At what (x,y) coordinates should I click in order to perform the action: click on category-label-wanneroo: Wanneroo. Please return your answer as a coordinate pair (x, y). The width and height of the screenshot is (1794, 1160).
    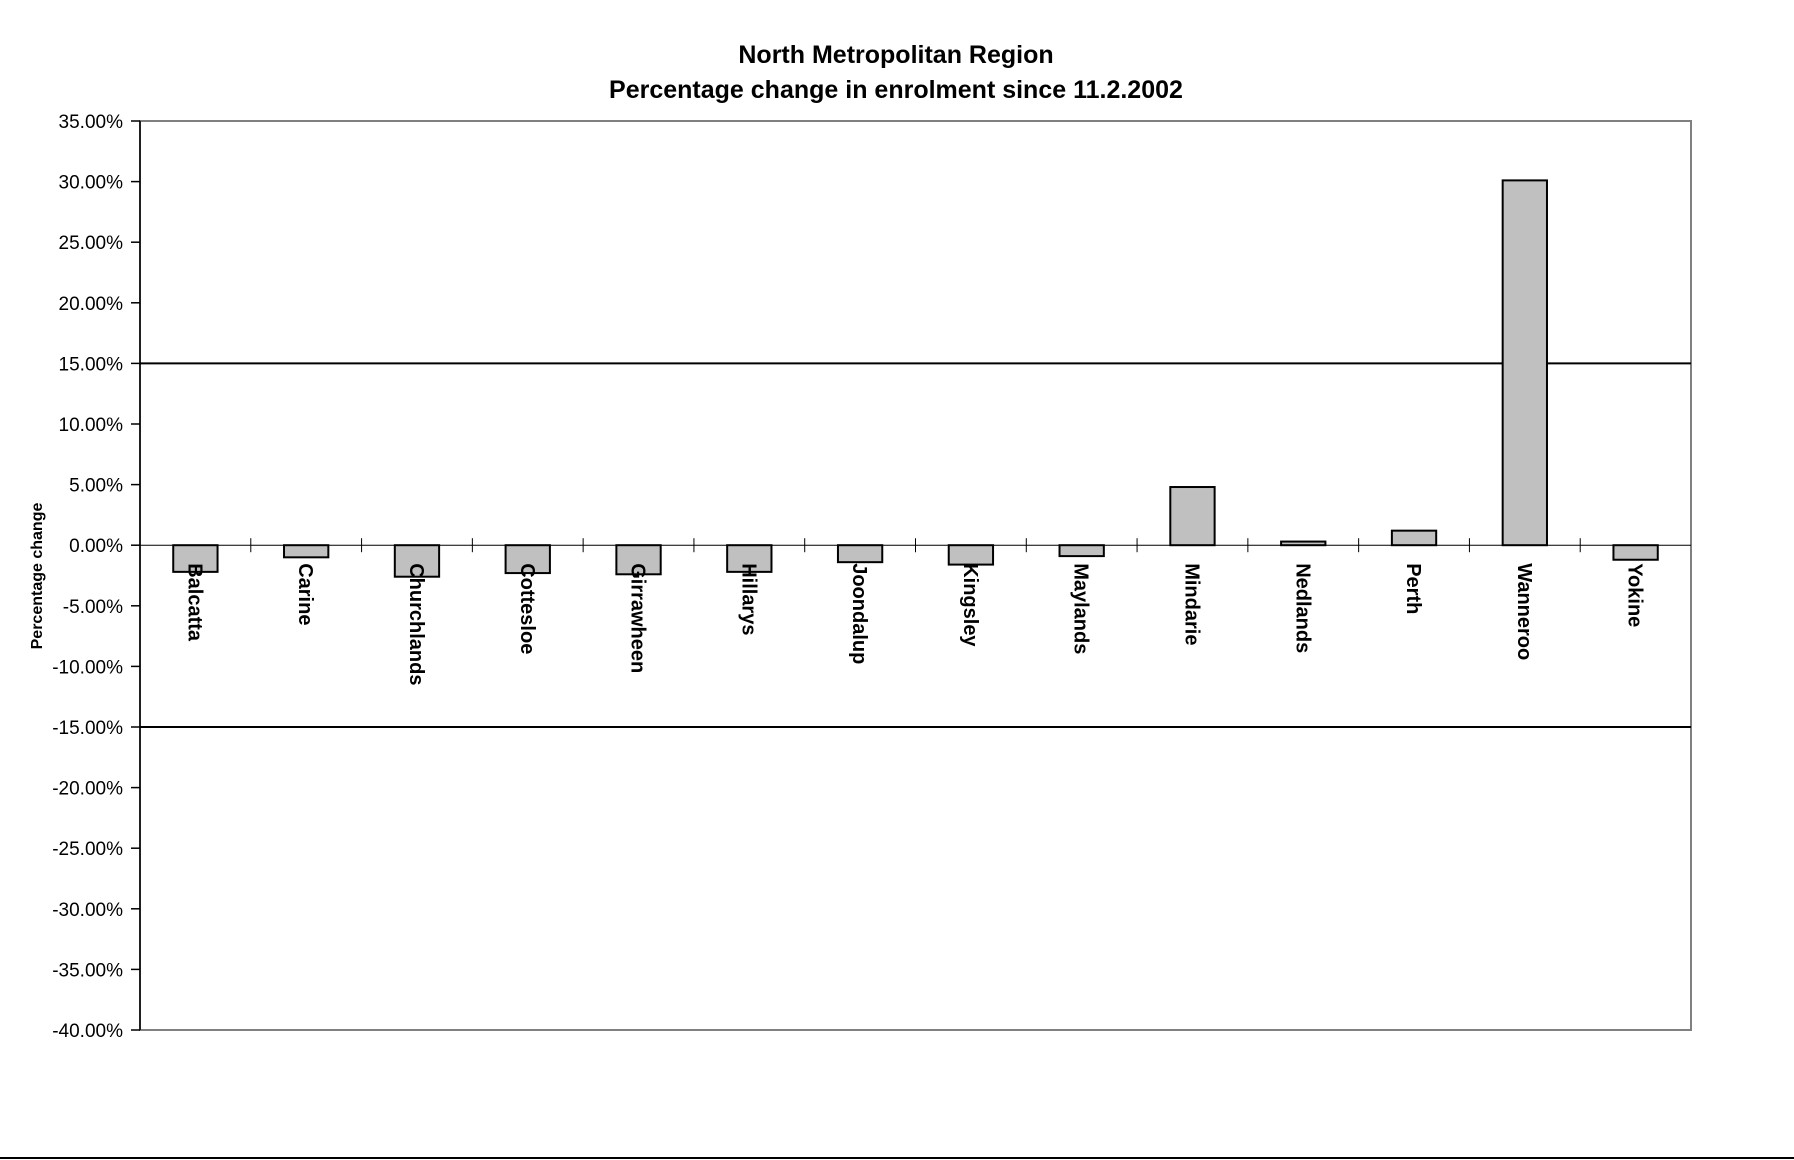
    Looking at the image, I should click on (1524, 611).